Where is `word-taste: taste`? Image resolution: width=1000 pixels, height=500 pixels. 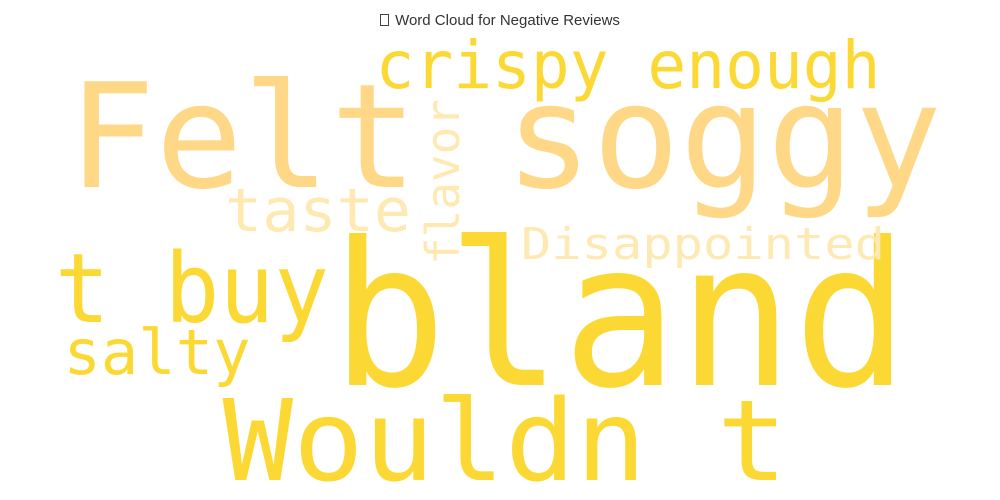 word-taste: taste is located at coordinates (318, 211).